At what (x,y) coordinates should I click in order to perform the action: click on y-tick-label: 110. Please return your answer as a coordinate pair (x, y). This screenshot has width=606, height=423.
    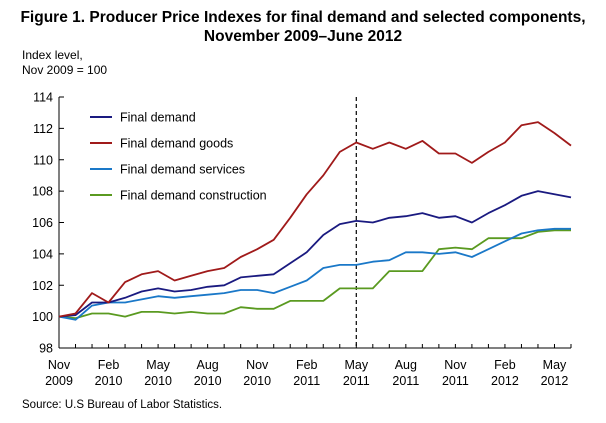
    Looking at the image, I should click on (43, 160).